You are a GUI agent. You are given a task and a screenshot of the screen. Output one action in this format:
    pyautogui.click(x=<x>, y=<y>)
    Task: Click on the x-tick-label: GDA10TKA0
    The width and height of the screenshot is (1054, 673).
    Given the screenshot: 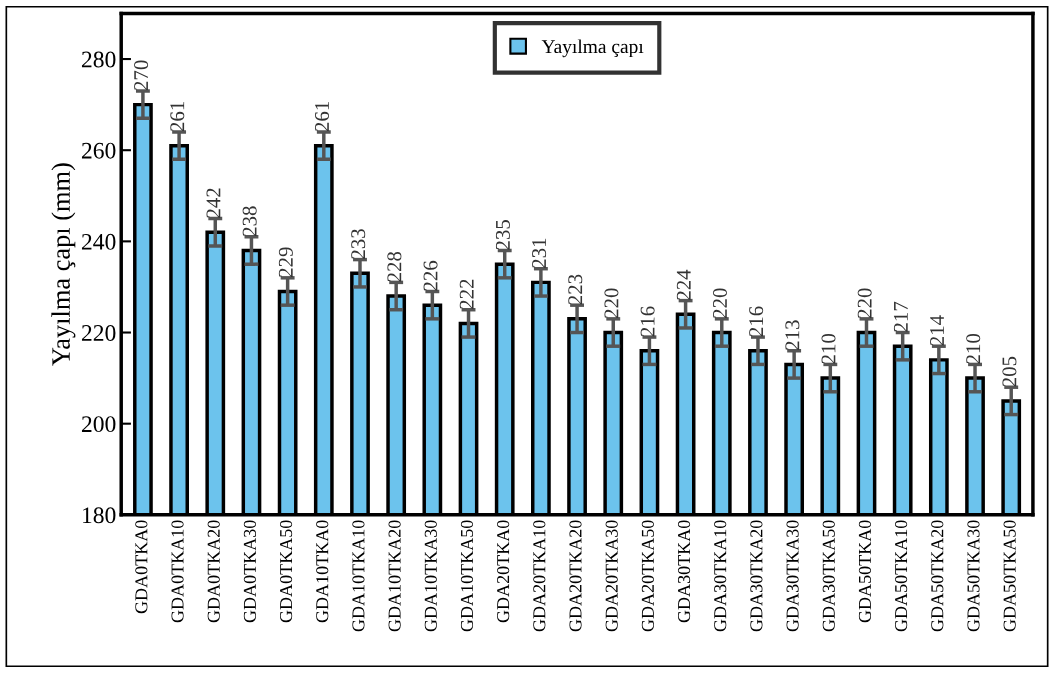 What is the action you would take?
    pyautogui.click(x=322, y=571)
    